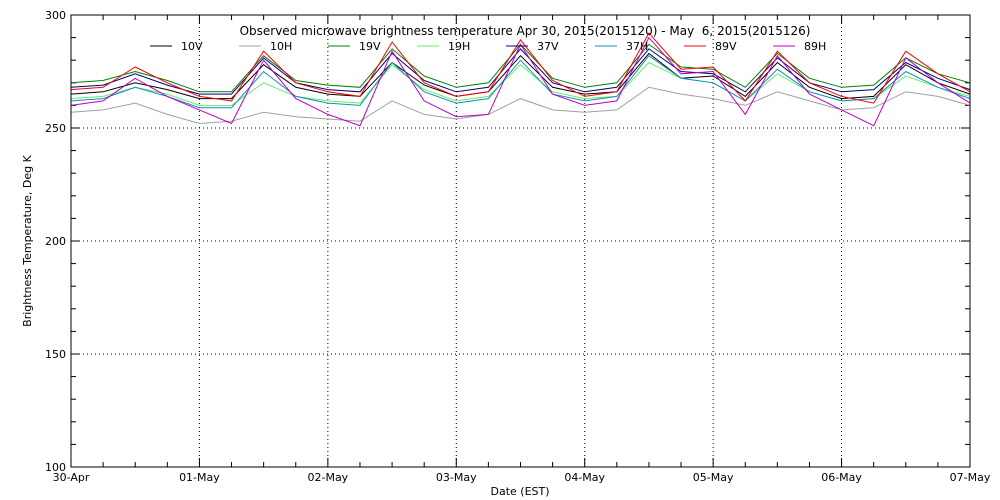  Describe the element at coordinates (841, 477) in the screenshot. I see `x-tick-label: 06-May` at that location.